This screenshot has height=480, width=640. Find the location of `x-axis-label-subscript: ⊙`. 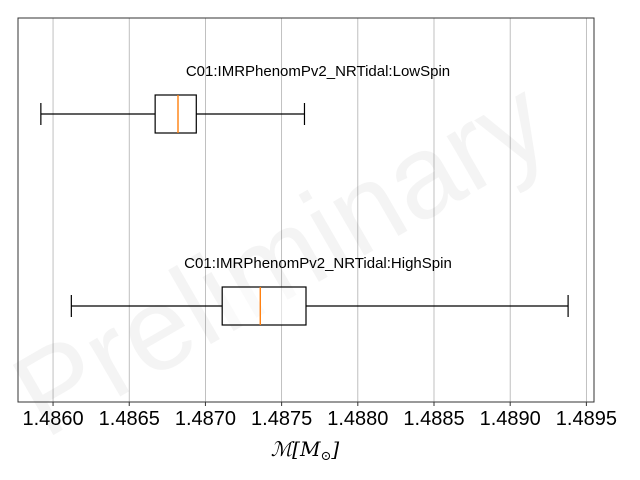

x-axis-label-subscript: ⊙ is located at coordinates (325, 456).